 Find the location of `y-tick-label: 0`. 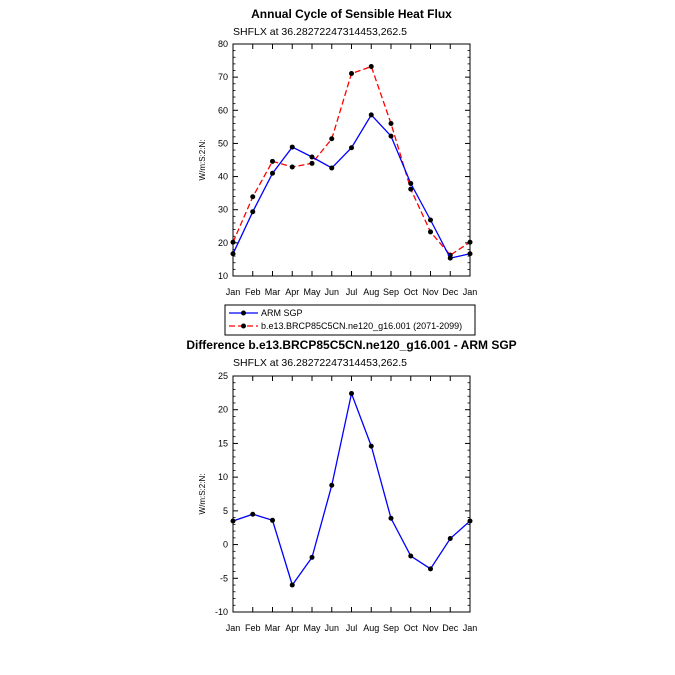

y-tick-label: 0 is located at coordinates (225, 545).